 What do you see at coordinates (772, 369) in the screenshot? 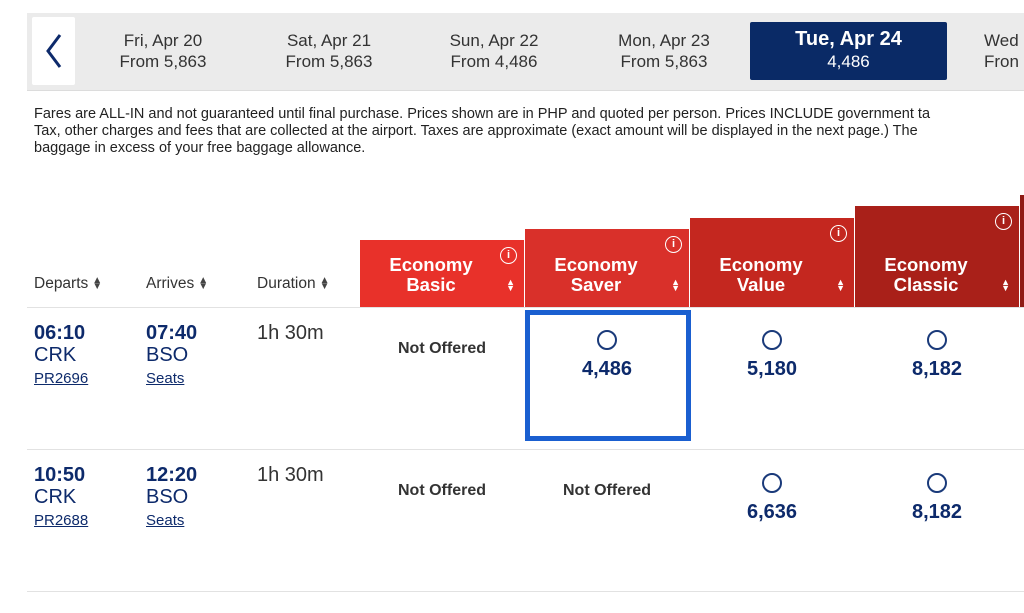
I see `fare-price: 5,180` at bounding box center [772, 369].